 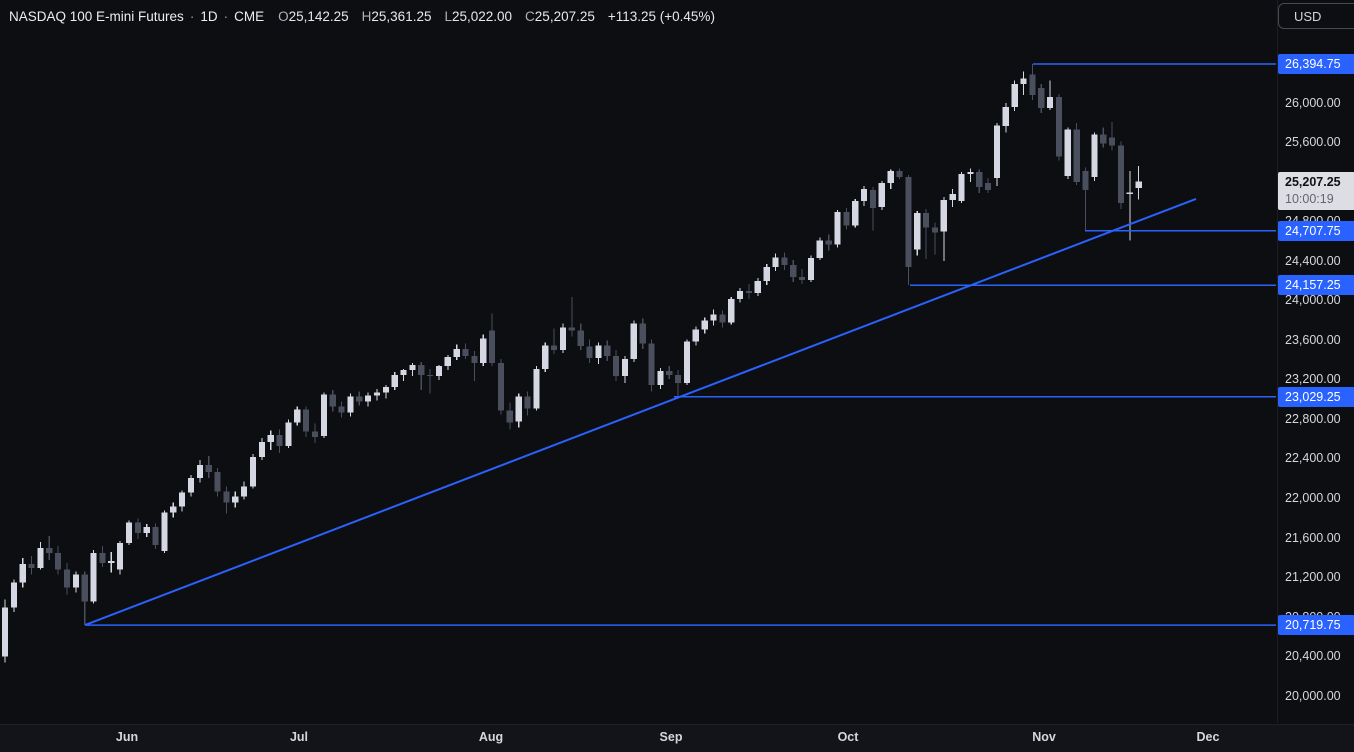 I want to click on month-tick-label: Sep, so click(x=671, y=737).